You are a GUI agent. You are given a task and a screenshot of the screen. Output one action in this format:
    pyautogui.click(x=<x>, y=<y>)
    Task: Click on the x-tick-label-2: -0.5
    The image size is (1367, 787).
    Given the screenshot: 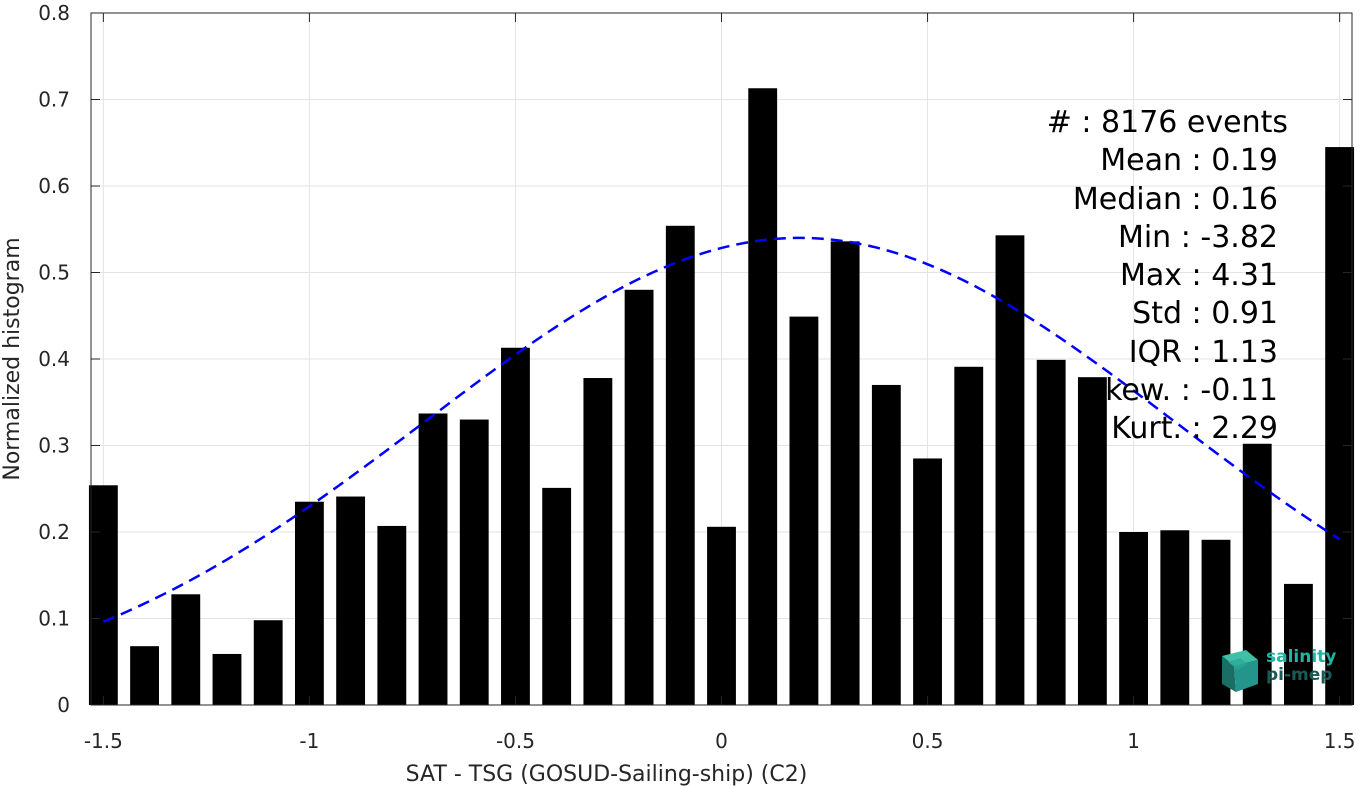 What is the action you would take?
    pyautogui.click(x=515, y=741)
    